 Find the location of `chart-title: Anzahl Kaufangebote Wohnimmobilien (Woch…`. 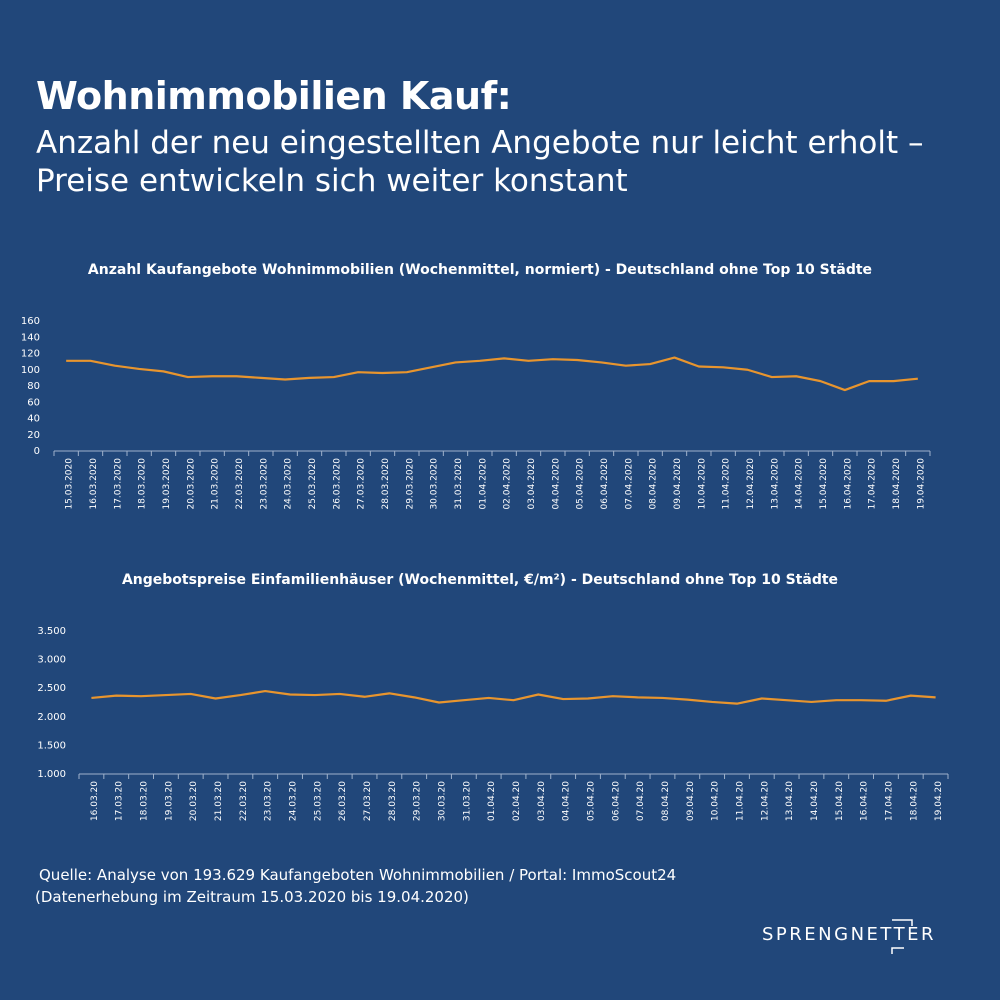

chart-title: Anzahl Kaufangebote Wohnimmobilien (Woch… is located at coordinates (480, 270).